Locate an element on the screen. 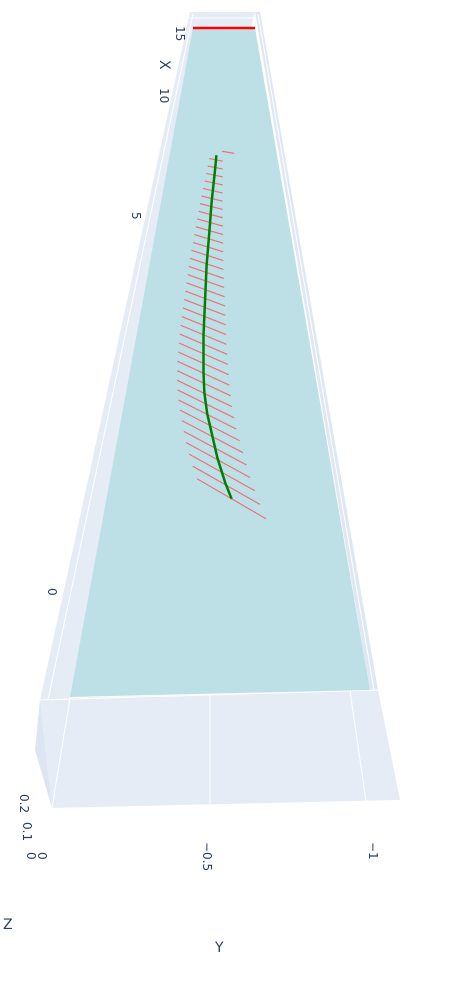 The height and width of the screenshot is (983, 449). x-tick-15: 15 is located at coordinates (180, 33).